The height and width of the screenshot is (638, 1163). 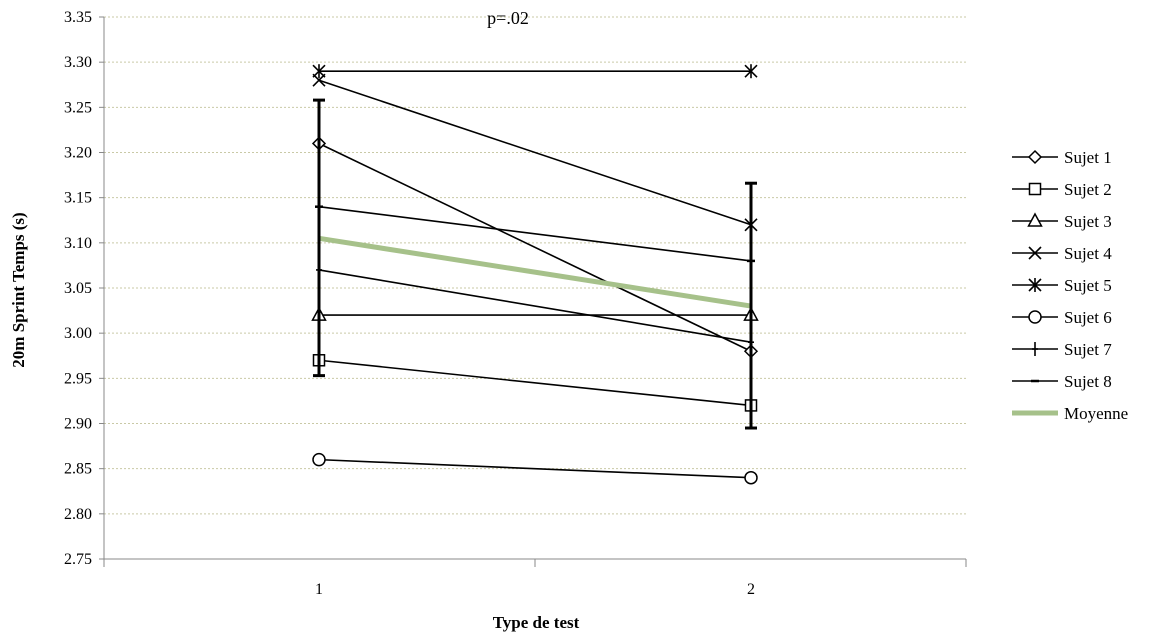 I want to click on y-tick-label: 3.15, so click(x=78, y=198).